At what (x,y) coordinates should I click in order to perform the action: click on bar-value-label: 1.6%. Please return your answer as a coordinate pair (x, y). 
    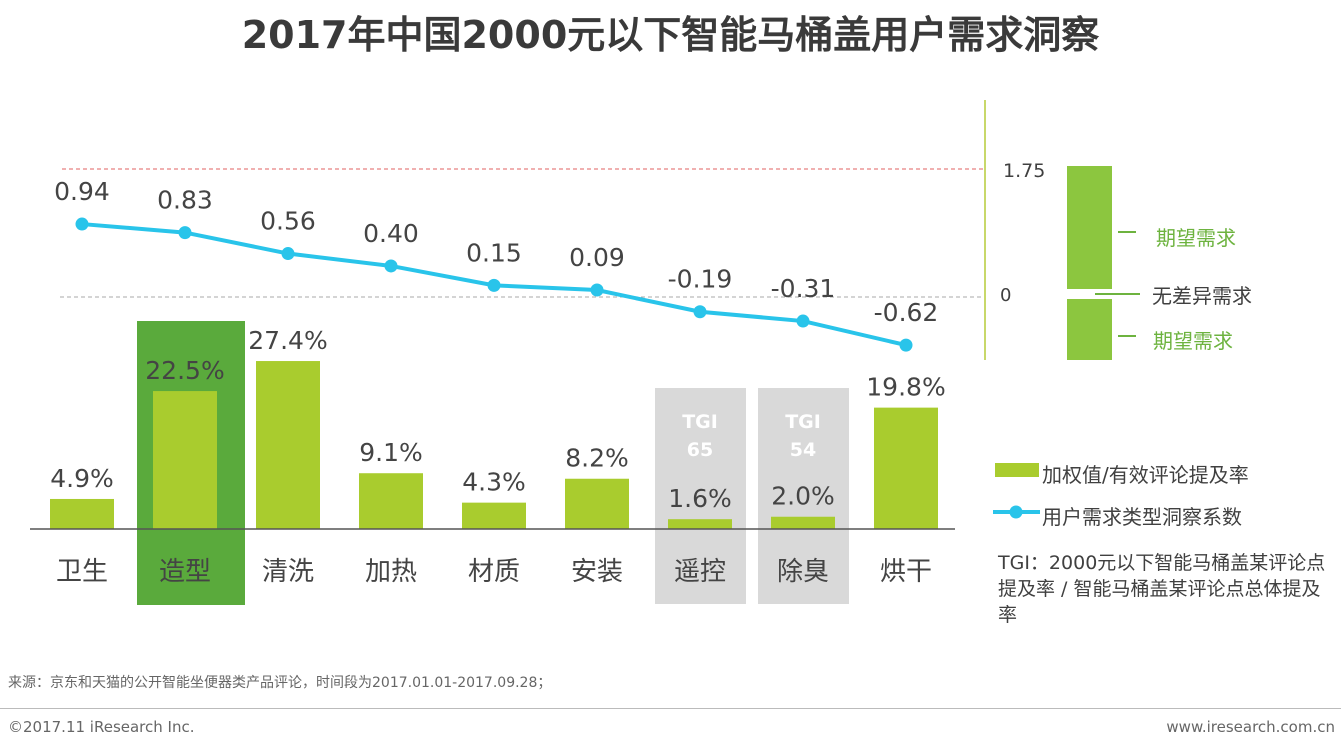
    Looking at the image, I should click on (700, 498).